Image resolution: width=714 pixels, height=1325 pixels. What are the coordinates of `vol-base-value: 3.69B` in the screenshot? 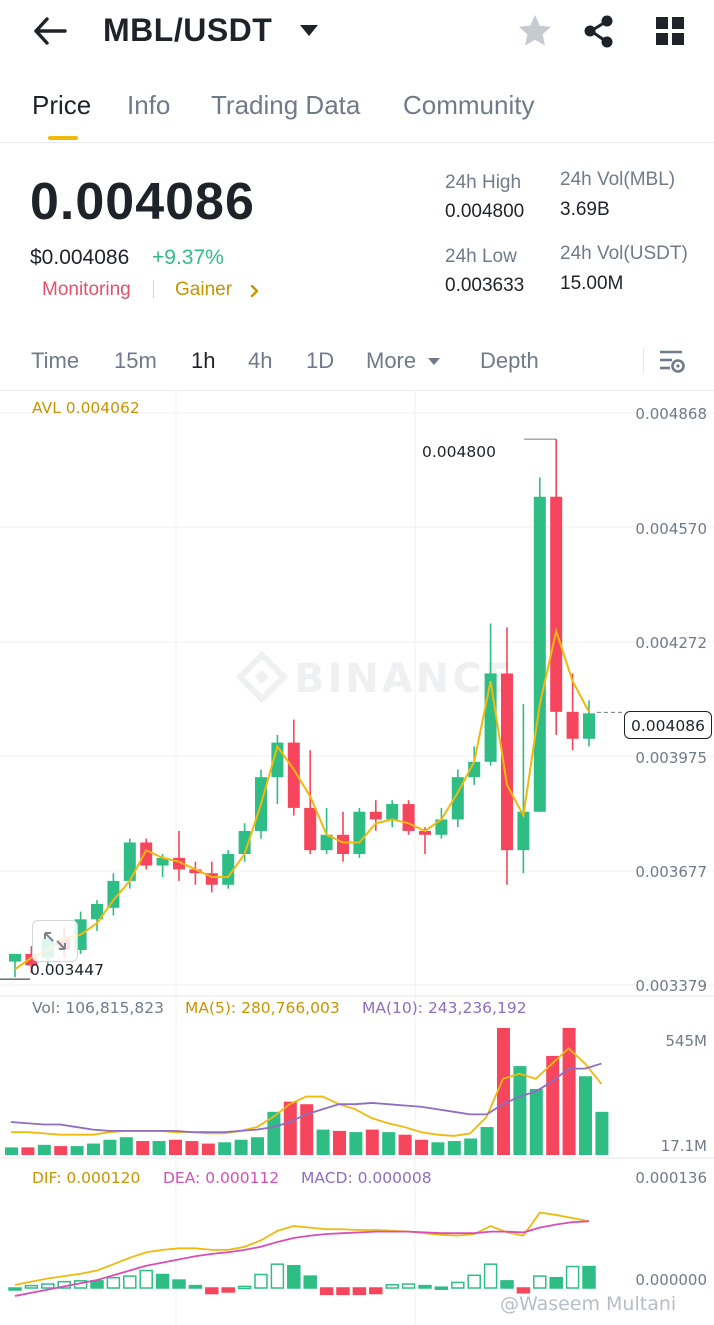 It's located at (585, 209).